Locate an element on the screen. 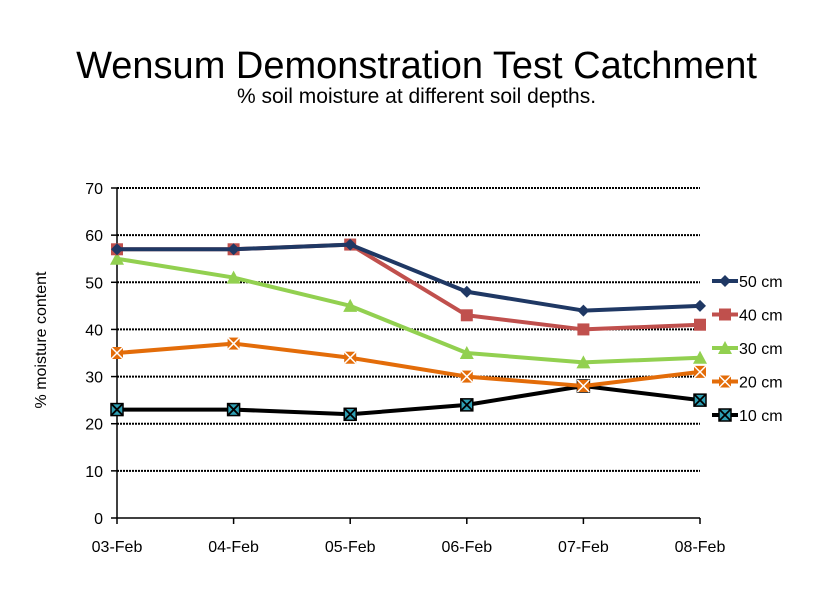 This screenshot has height=607, width=833. x-tick-label: 04-Feb is located at coordinates (233, 547).